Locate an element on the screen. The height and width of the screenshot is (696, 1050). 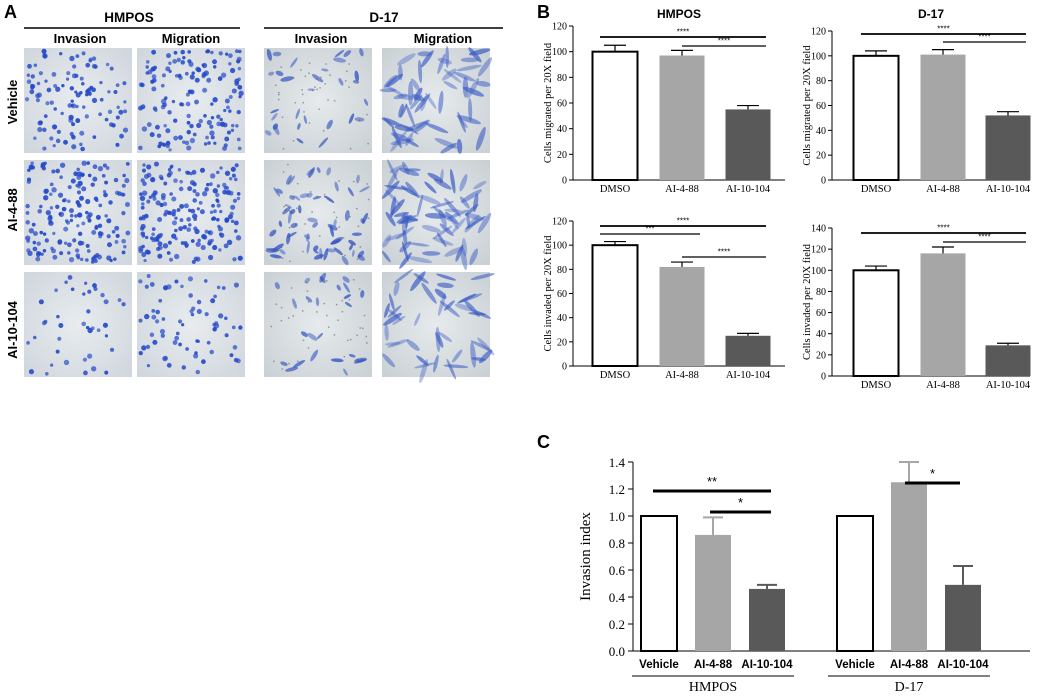
row-label-ai-10-104: AI-10-104 is located at coordinates (12, 329).